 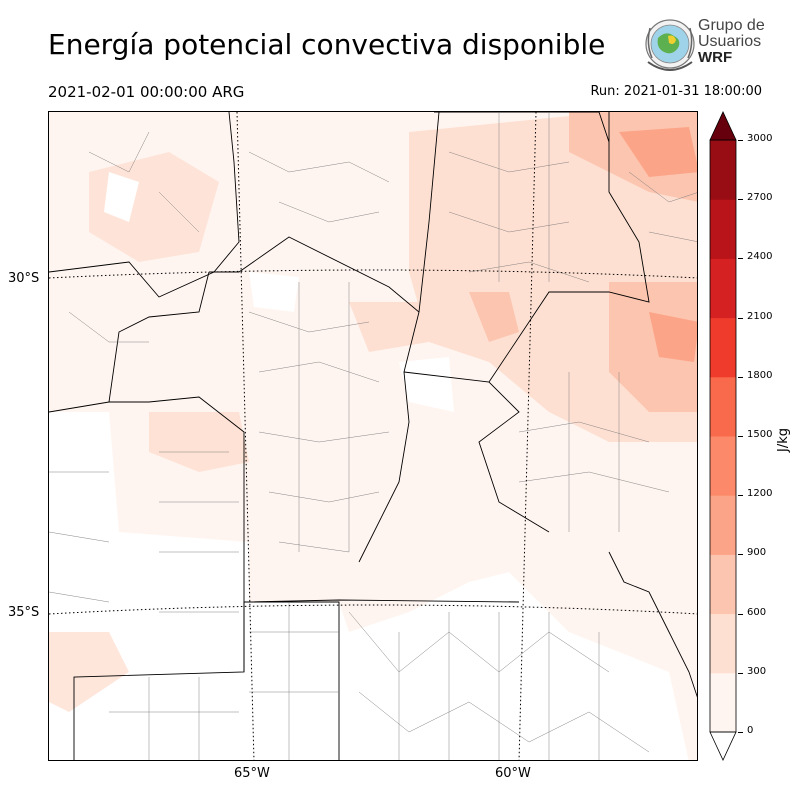 What do you see at coordinates (670, 45) in the screenshot?
I see `globe-seal-icon` at bounding box center [670, 45].